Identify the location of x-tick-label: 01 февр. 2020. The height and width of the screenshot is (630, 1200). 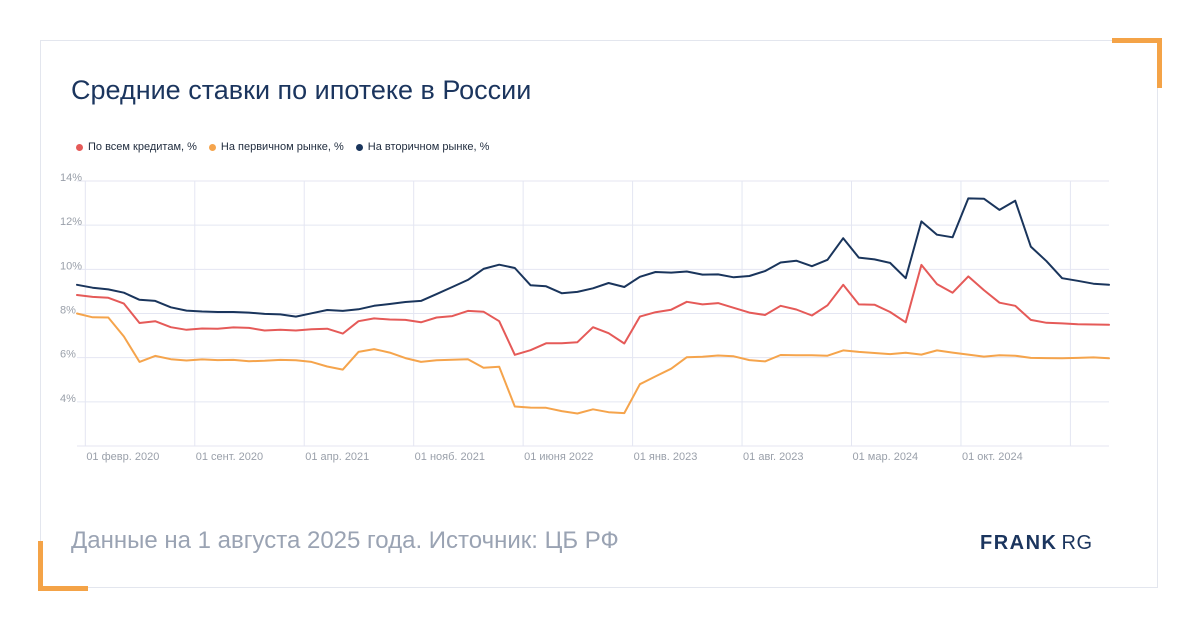
(122, 457).